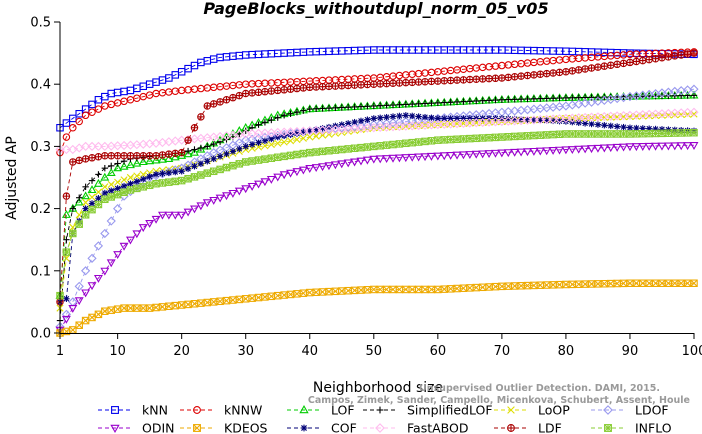 The image size is (702, 434). What do you see at coordinates (377, 308) in the screenshot?
I see `series-KDEOS` at bounding box center [377, 308].